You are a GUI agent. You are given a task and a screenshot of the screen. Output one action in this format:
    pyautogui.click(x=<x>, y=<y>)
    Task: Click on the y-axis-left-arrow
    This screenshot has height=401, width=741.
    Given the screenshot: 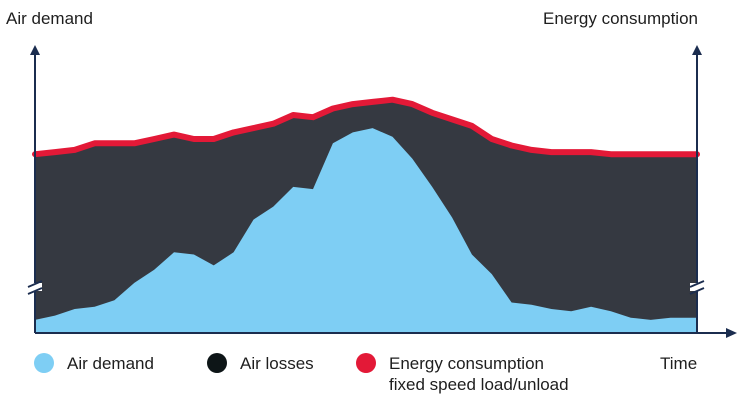 What is the action you would take?
    pyautogui.click(x=35, y=50)
    